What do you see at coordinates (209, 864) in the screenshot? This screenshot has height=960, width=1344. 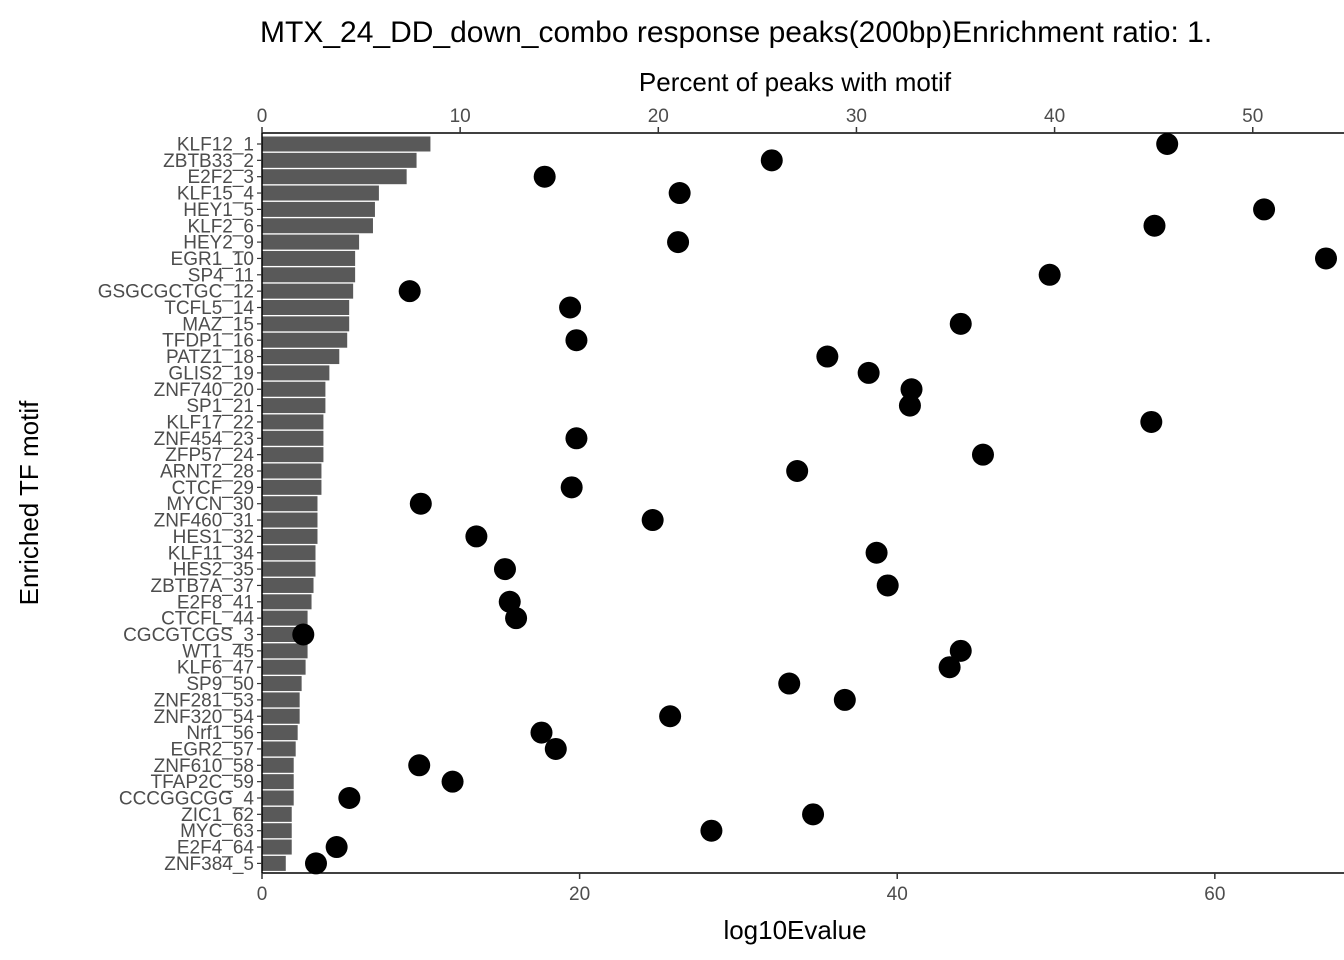 I see `category-label: ZNF384_5` at bounding box center [209, 864].